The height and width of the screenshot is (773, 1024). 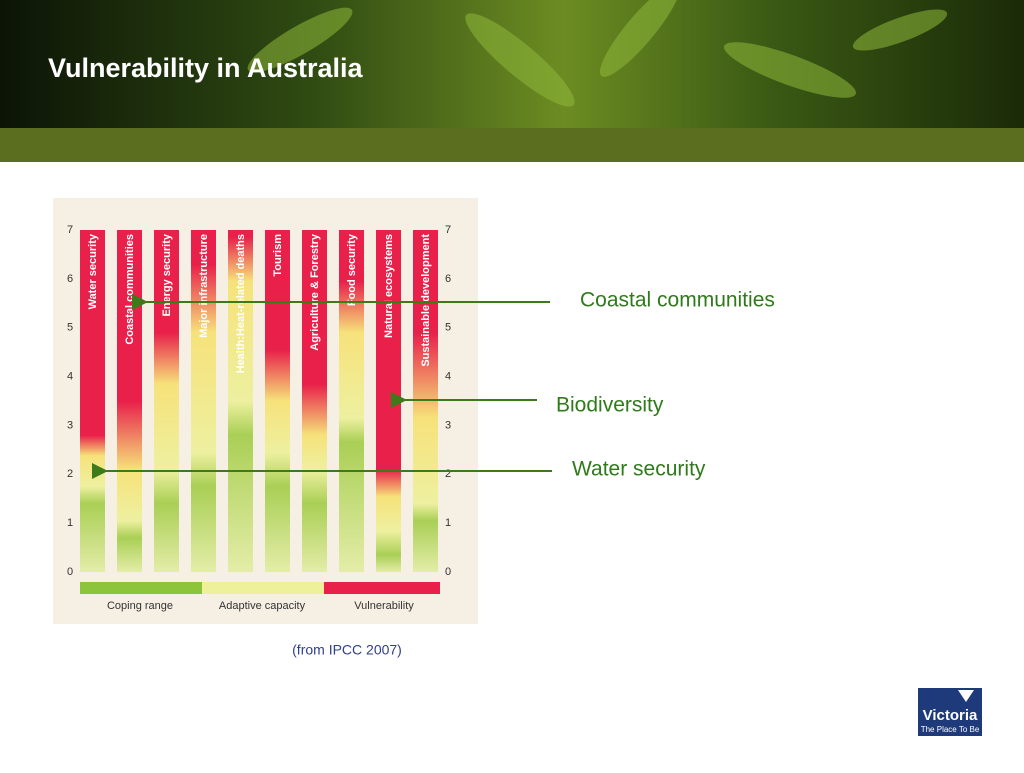 I want to click on legend-label: Coping range, so click(x=140, y=606).